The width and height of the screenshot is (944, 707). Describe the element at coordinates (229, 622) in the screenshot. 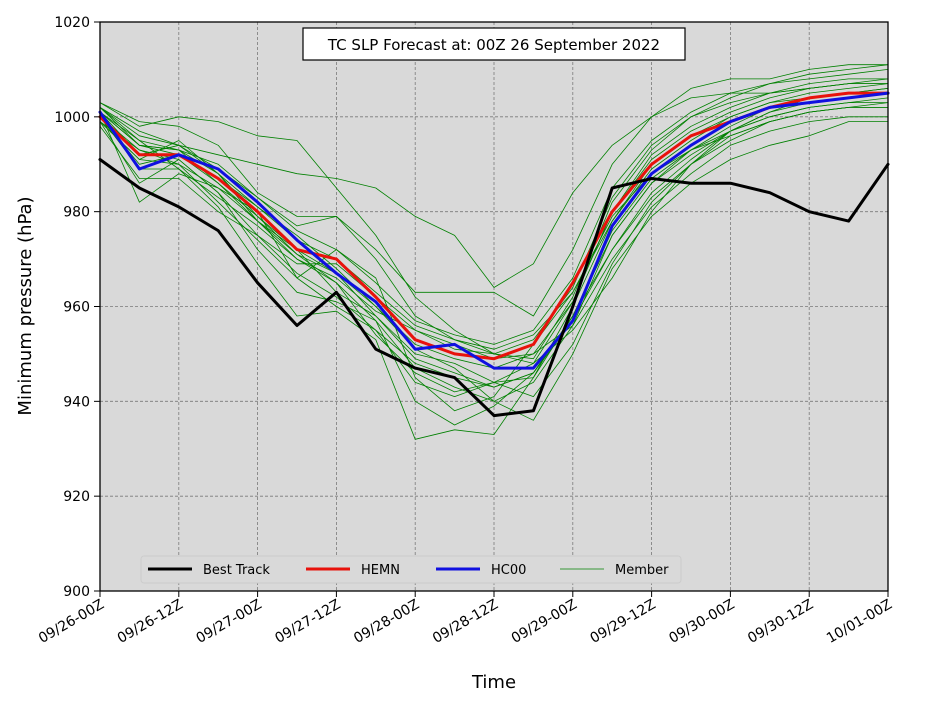

I see `x-tick-label: 09/27-00Z` at that location.